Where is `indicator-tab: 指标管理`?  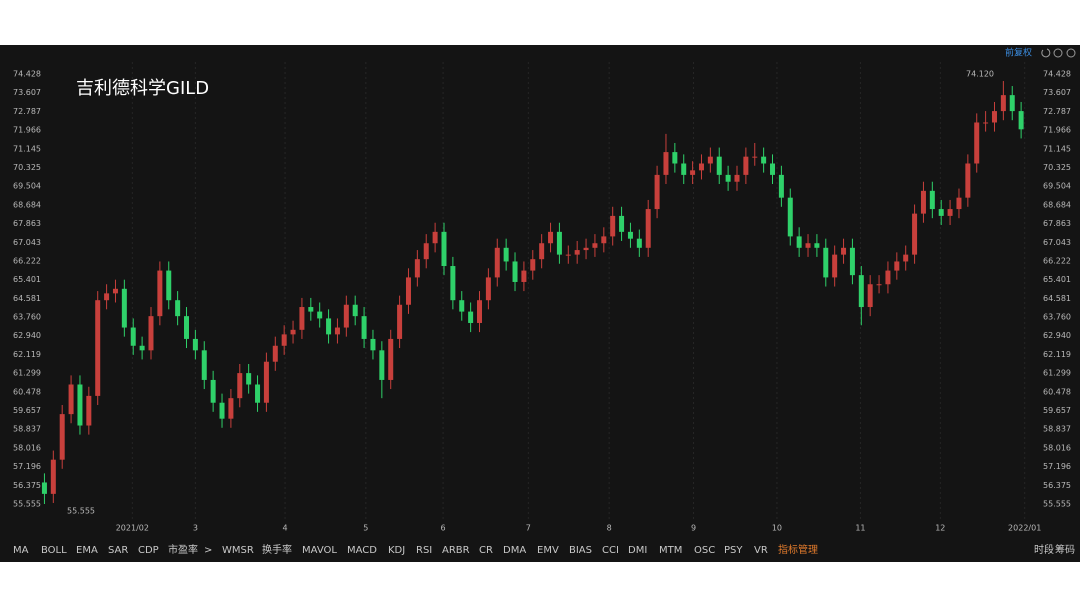
indicator-tab: 指标管理 is located at coordinates (798, 549).